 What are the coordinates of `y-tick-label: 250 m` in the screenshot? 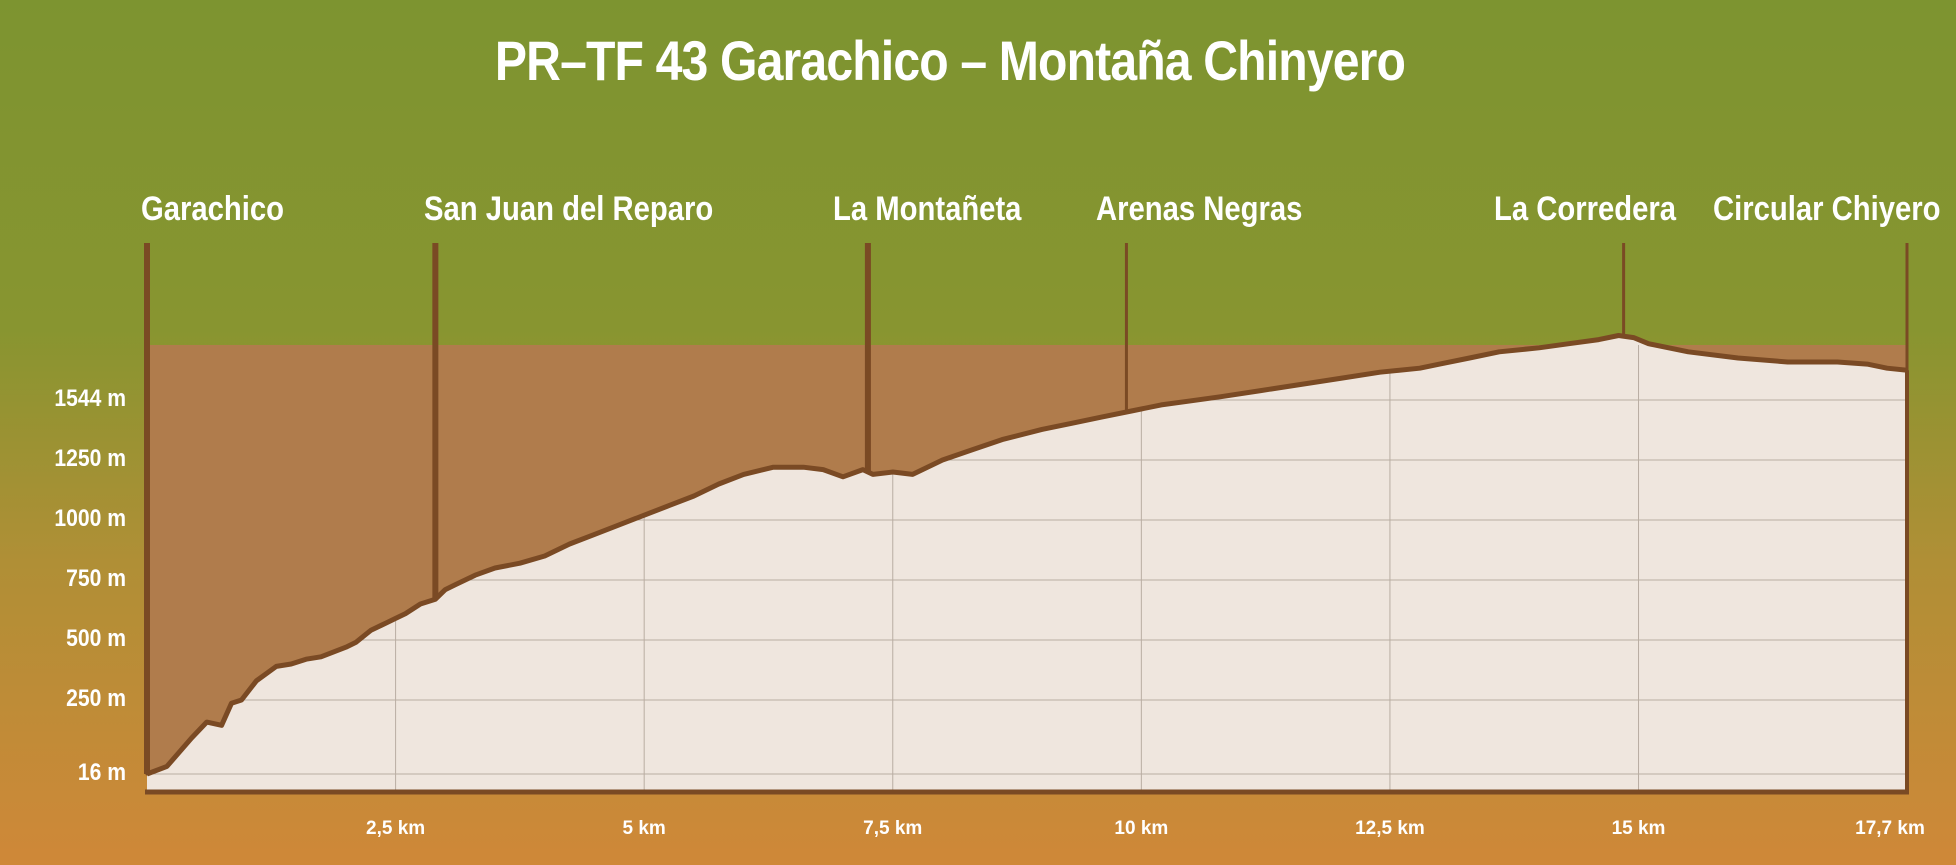 It's located at (96, 698).